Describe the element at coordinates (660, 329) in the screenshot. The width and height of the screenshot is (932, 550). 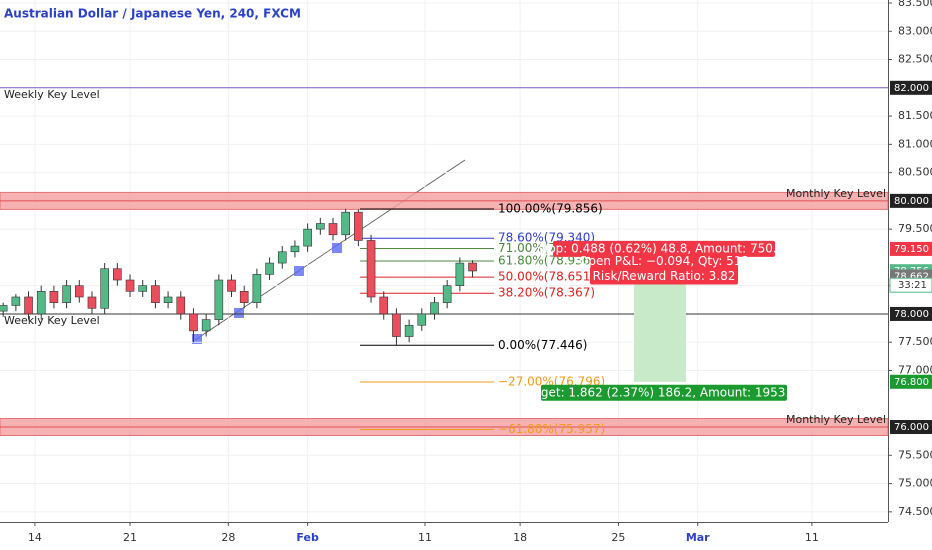
I see `target-zone` at that location.